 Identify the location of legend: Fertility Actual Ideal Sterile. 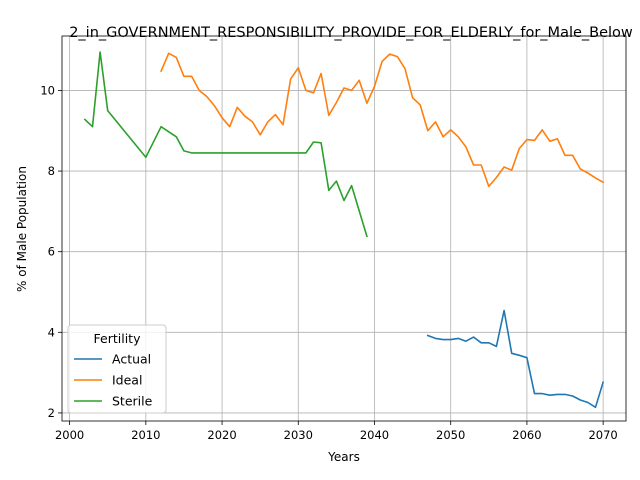
(117, 369).